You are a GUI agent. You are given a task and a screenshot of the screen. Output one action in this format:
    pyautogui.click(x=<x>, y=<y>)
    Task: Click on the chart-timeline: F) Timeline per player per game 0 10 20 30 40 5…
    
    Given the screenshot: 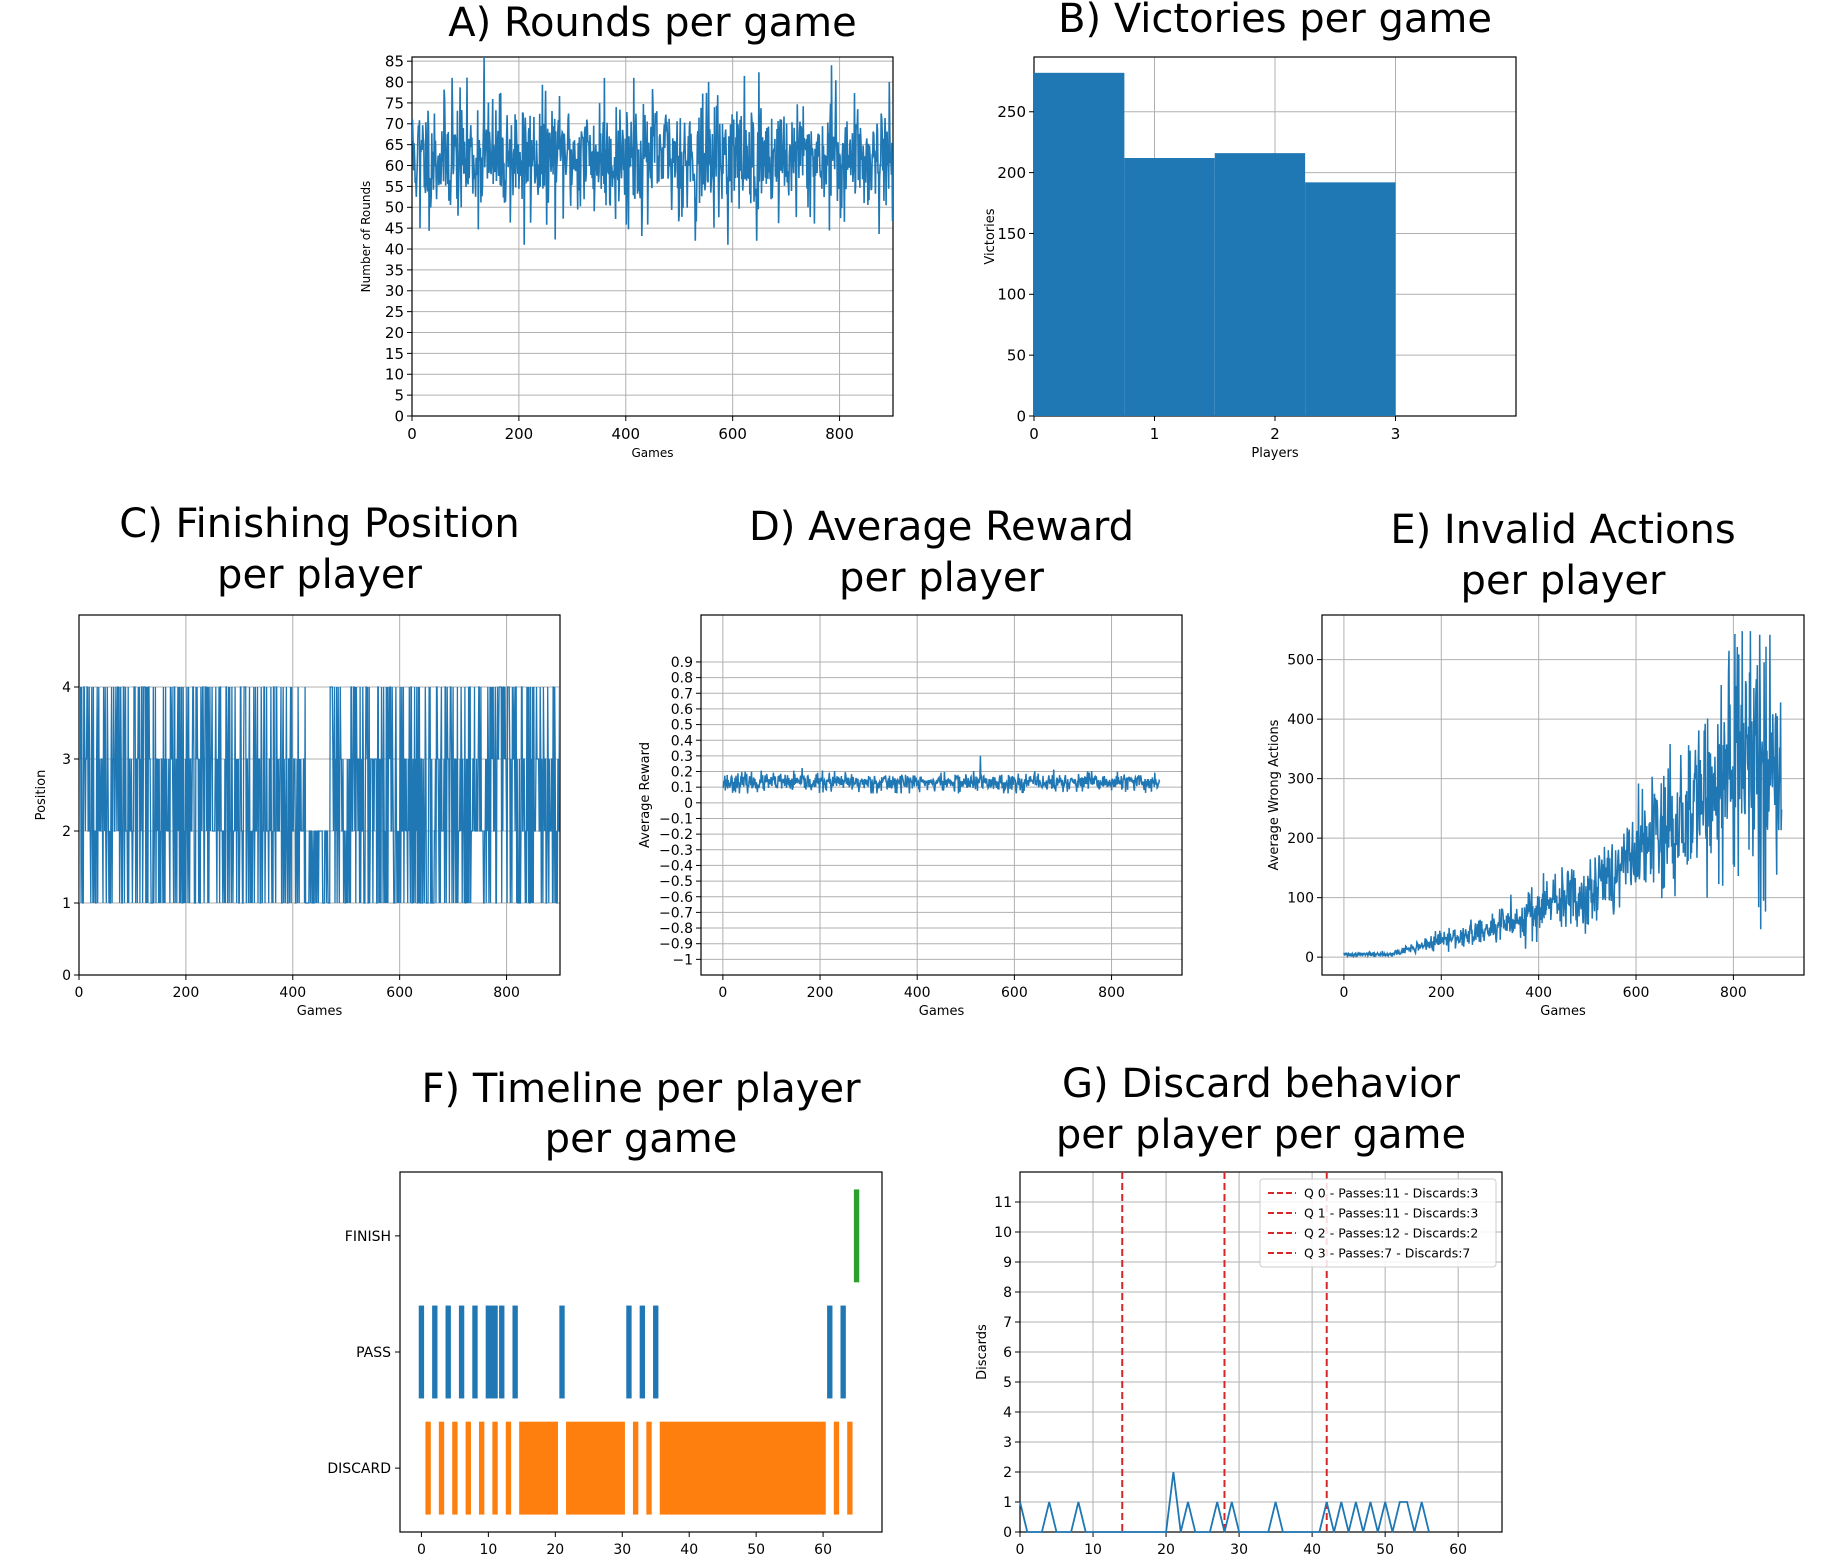 What is the action you would take?
    pyautogui.click(x=605, y=1312)
    